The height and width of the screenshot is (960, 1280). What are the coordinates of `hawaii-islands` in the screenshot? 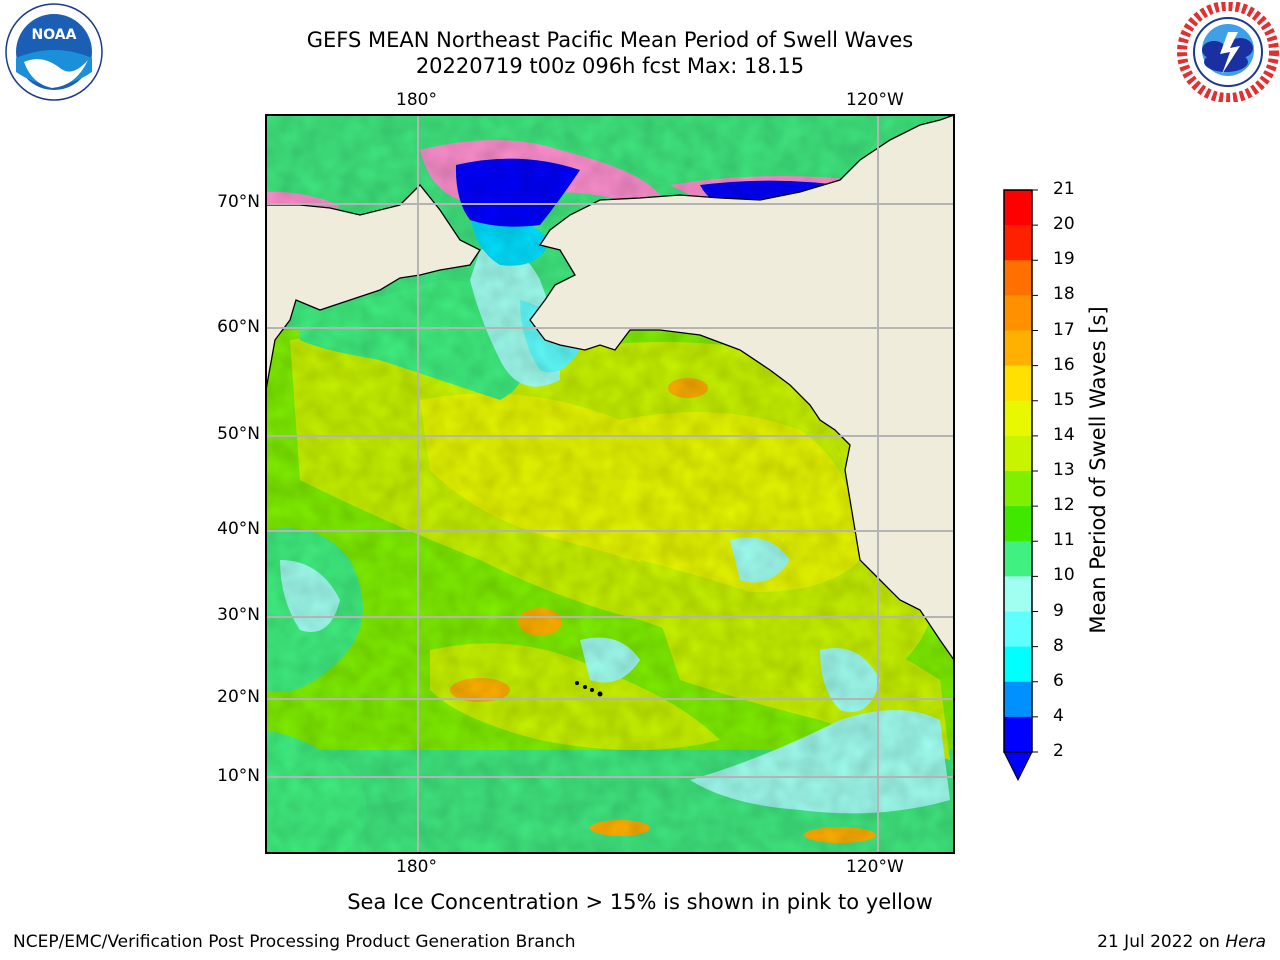 It's located at (589, 689).